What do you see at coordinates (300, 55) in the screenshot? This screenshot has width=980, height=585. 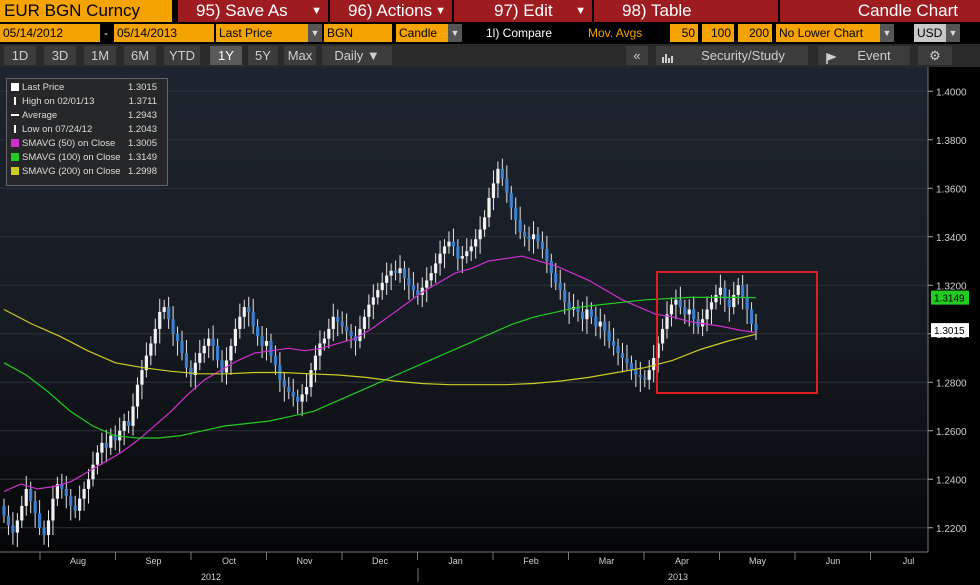 I see `range-max: Max` at bounding box center [300, 55].